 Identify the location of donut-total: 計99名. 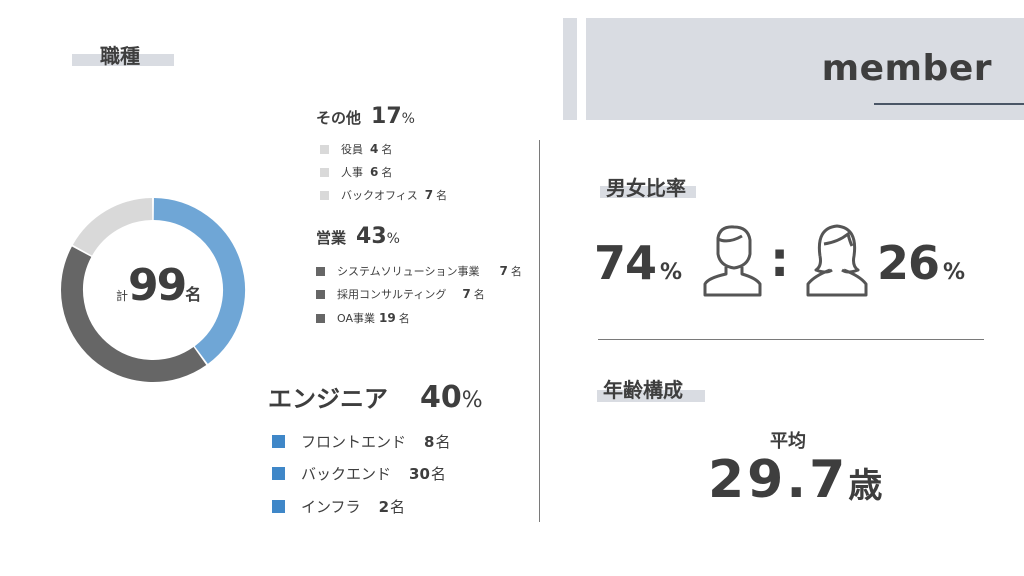
(158, 285).